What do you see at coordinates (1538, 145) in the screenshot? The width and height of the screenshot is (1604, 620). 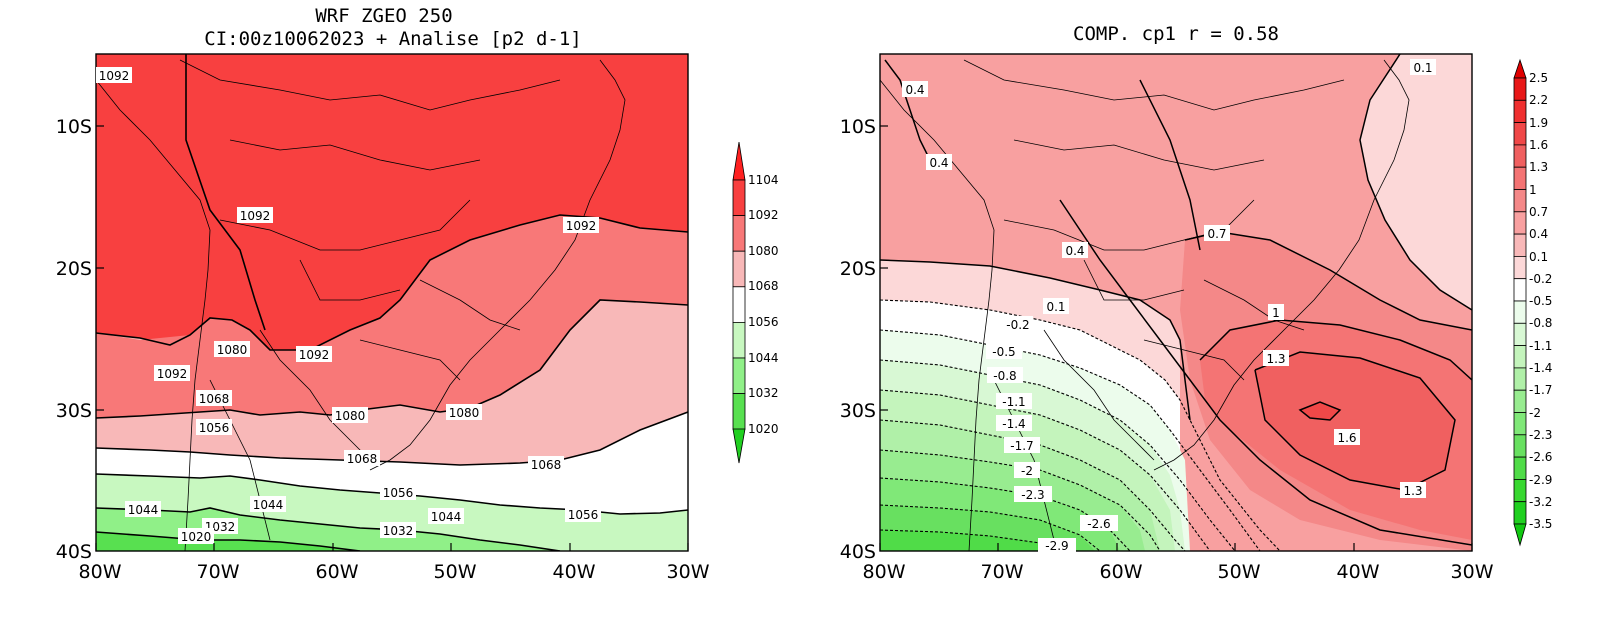 I see `colorbar-label: 1.6` at bounding box center [1538, 145].